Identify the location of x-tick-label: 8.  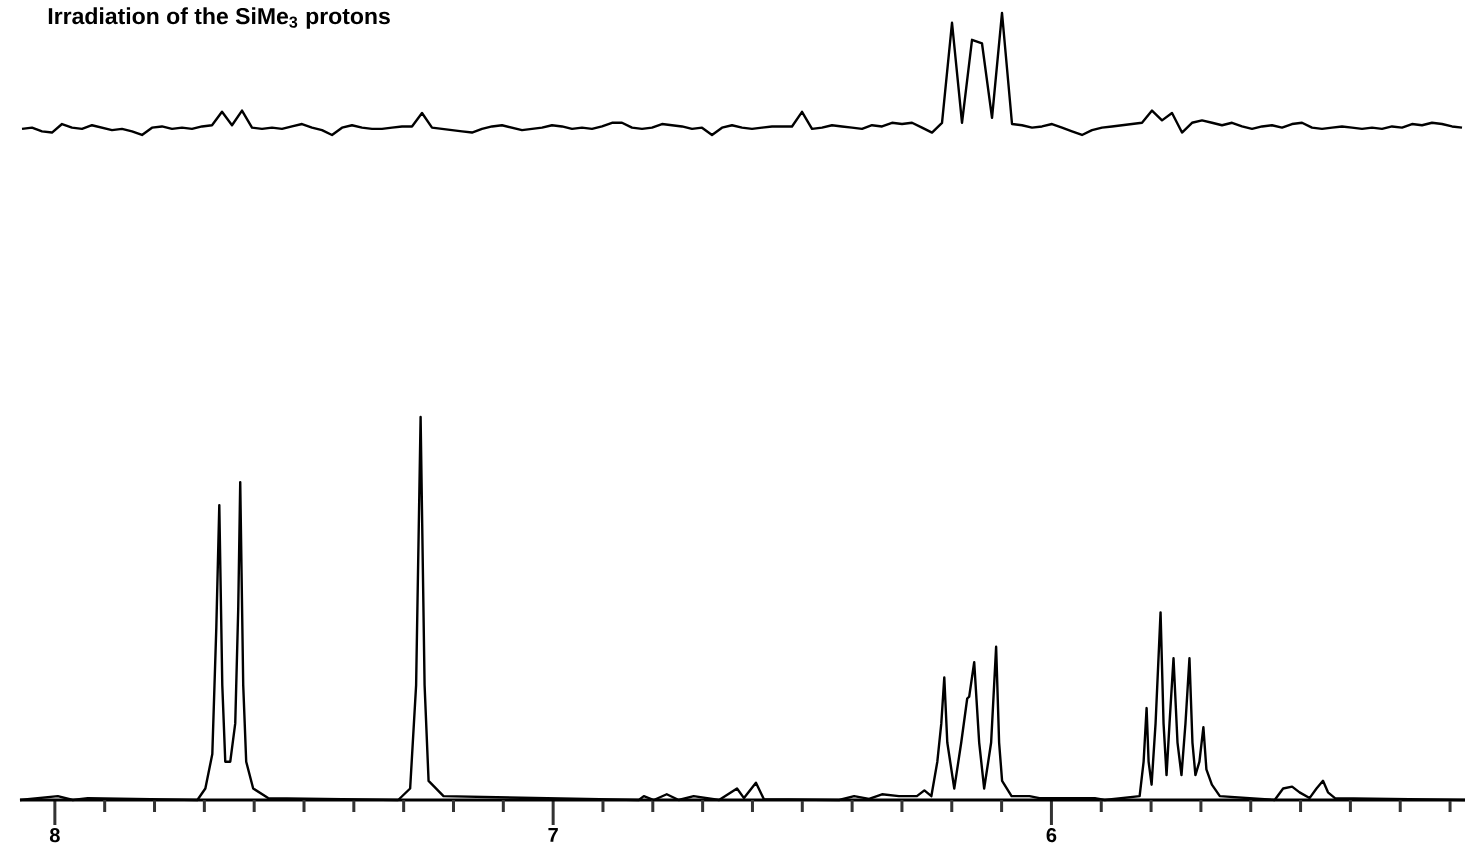
(54, 835).